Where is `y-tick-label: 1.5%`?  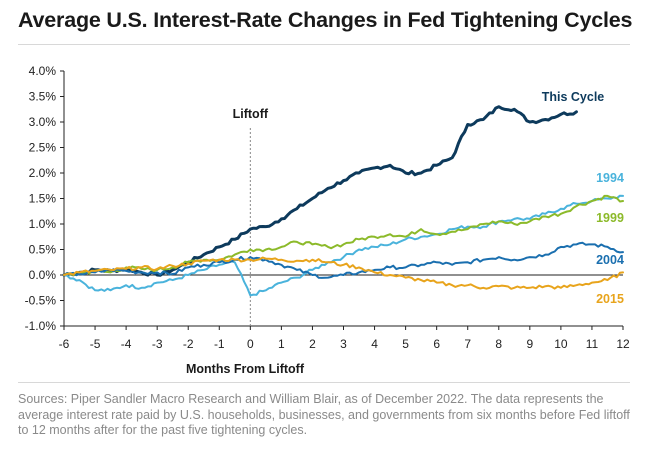 y-tick-label: 1.5% is located at coordinates (43, 199).